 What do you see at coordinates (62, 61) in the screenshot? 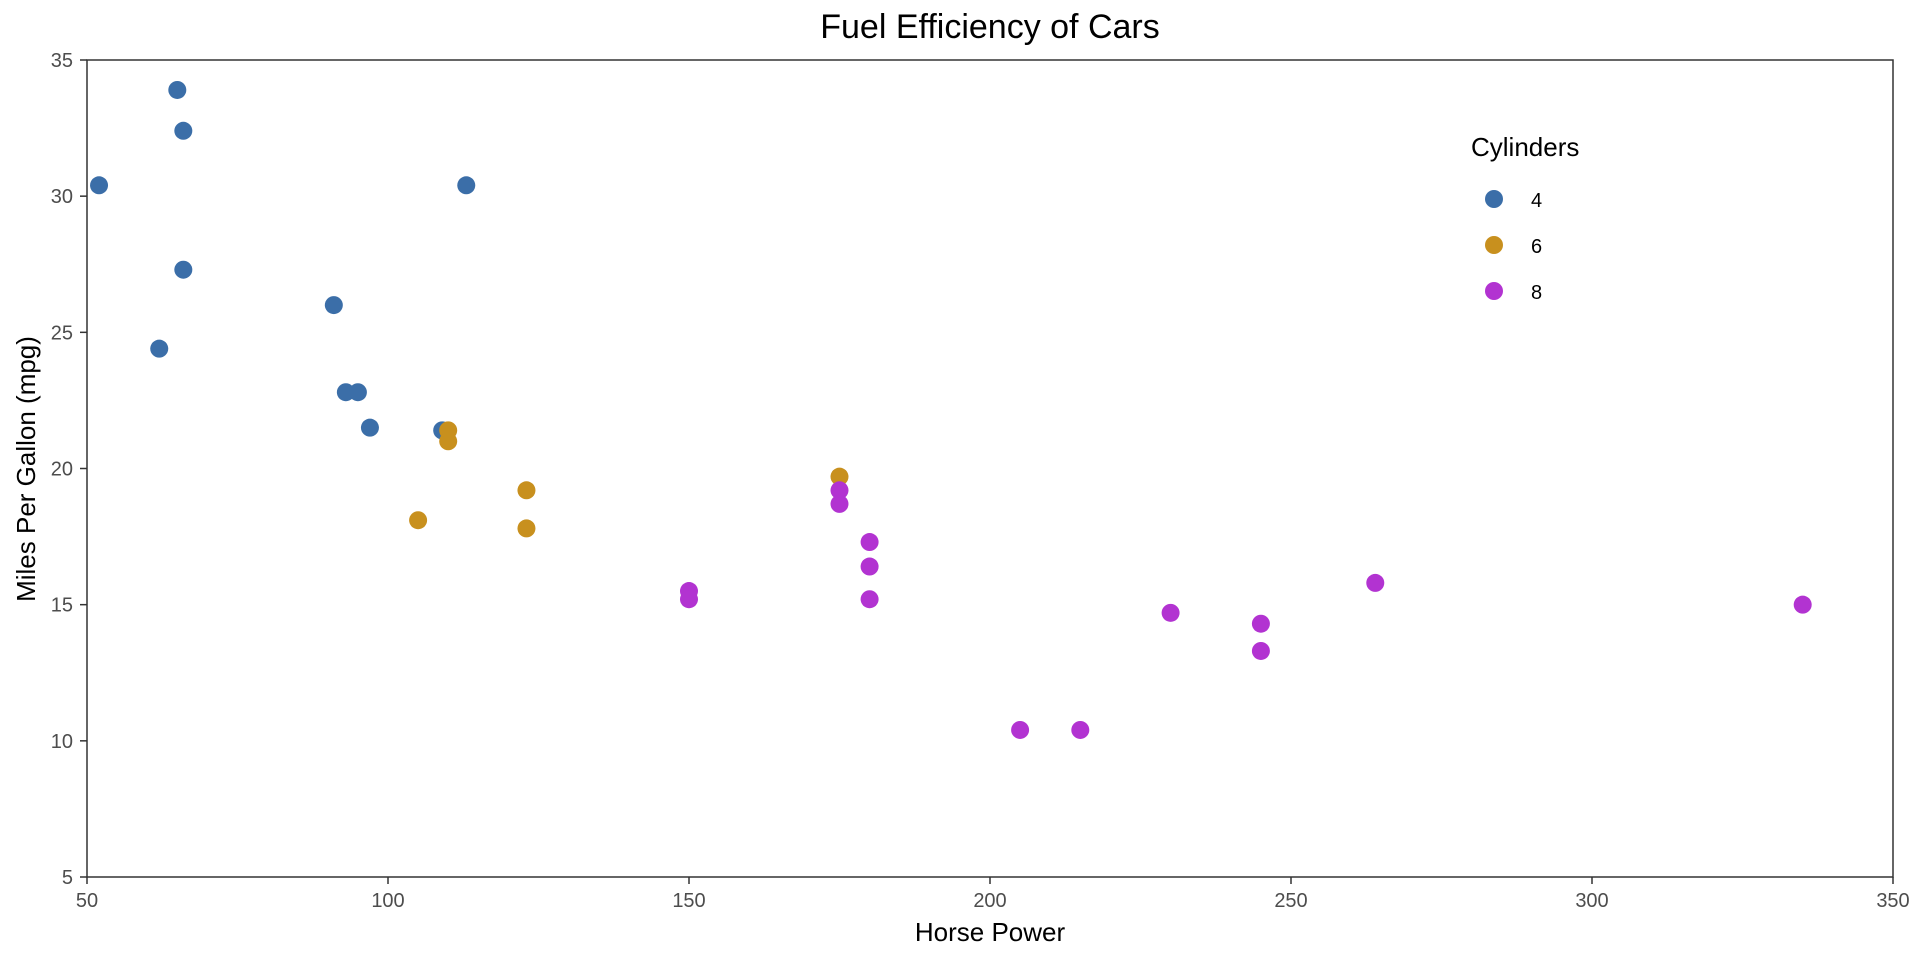
I see `y-tick-label: 35` at bounding box center [62, 61].